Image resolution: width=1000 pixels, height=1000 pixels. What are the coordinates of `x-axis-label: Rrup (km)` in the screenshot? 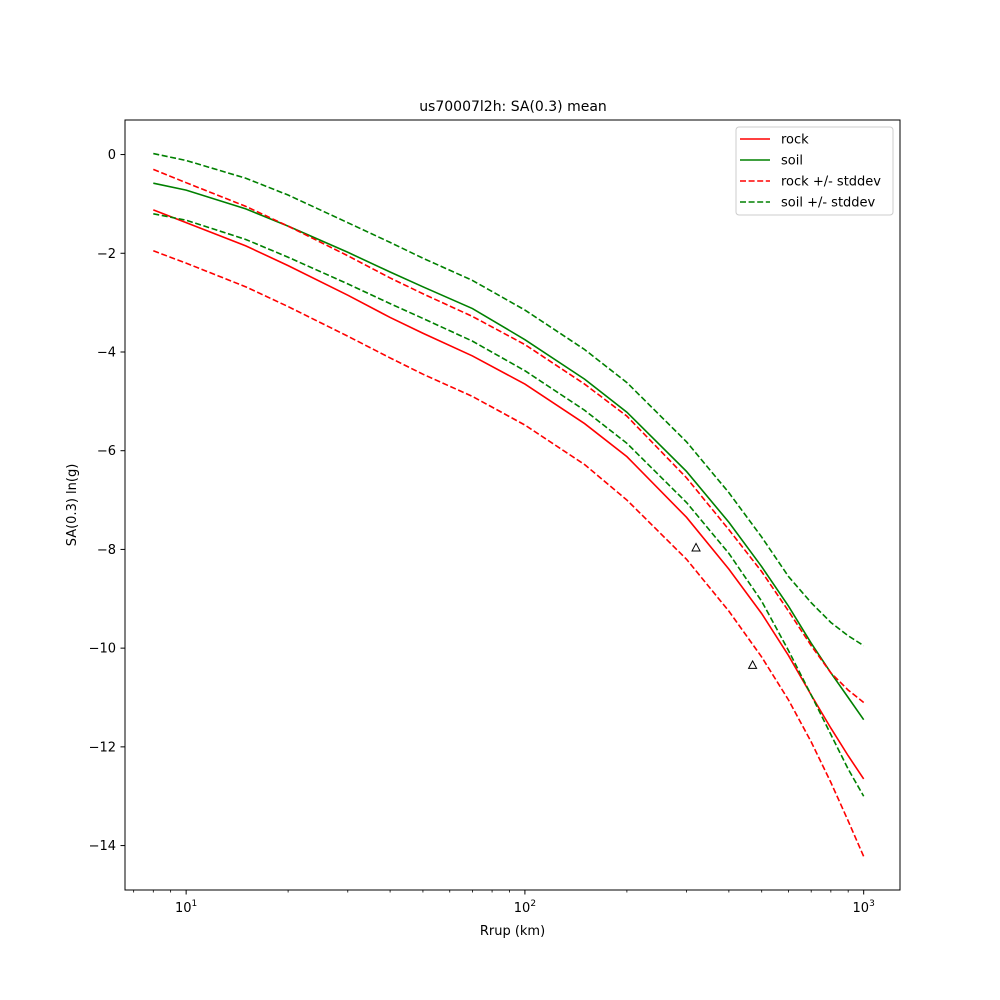 It's located at (512, 931).